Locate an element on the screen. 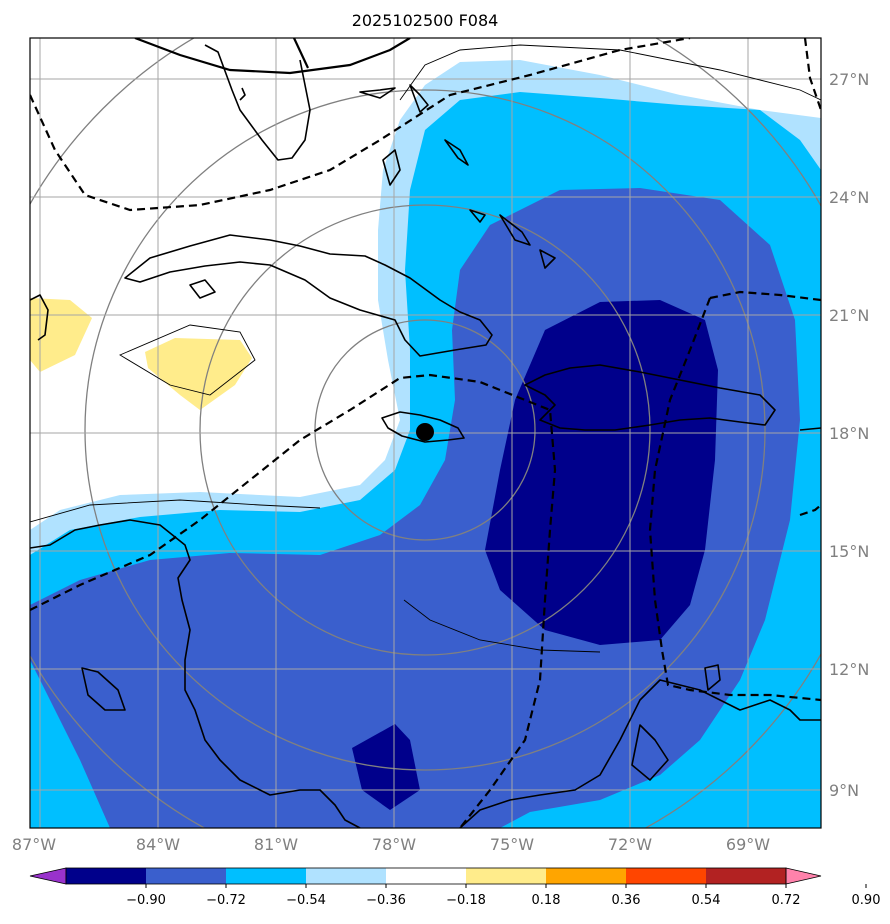  contour-darkest-blue-main is located at coordinates (601, 472).